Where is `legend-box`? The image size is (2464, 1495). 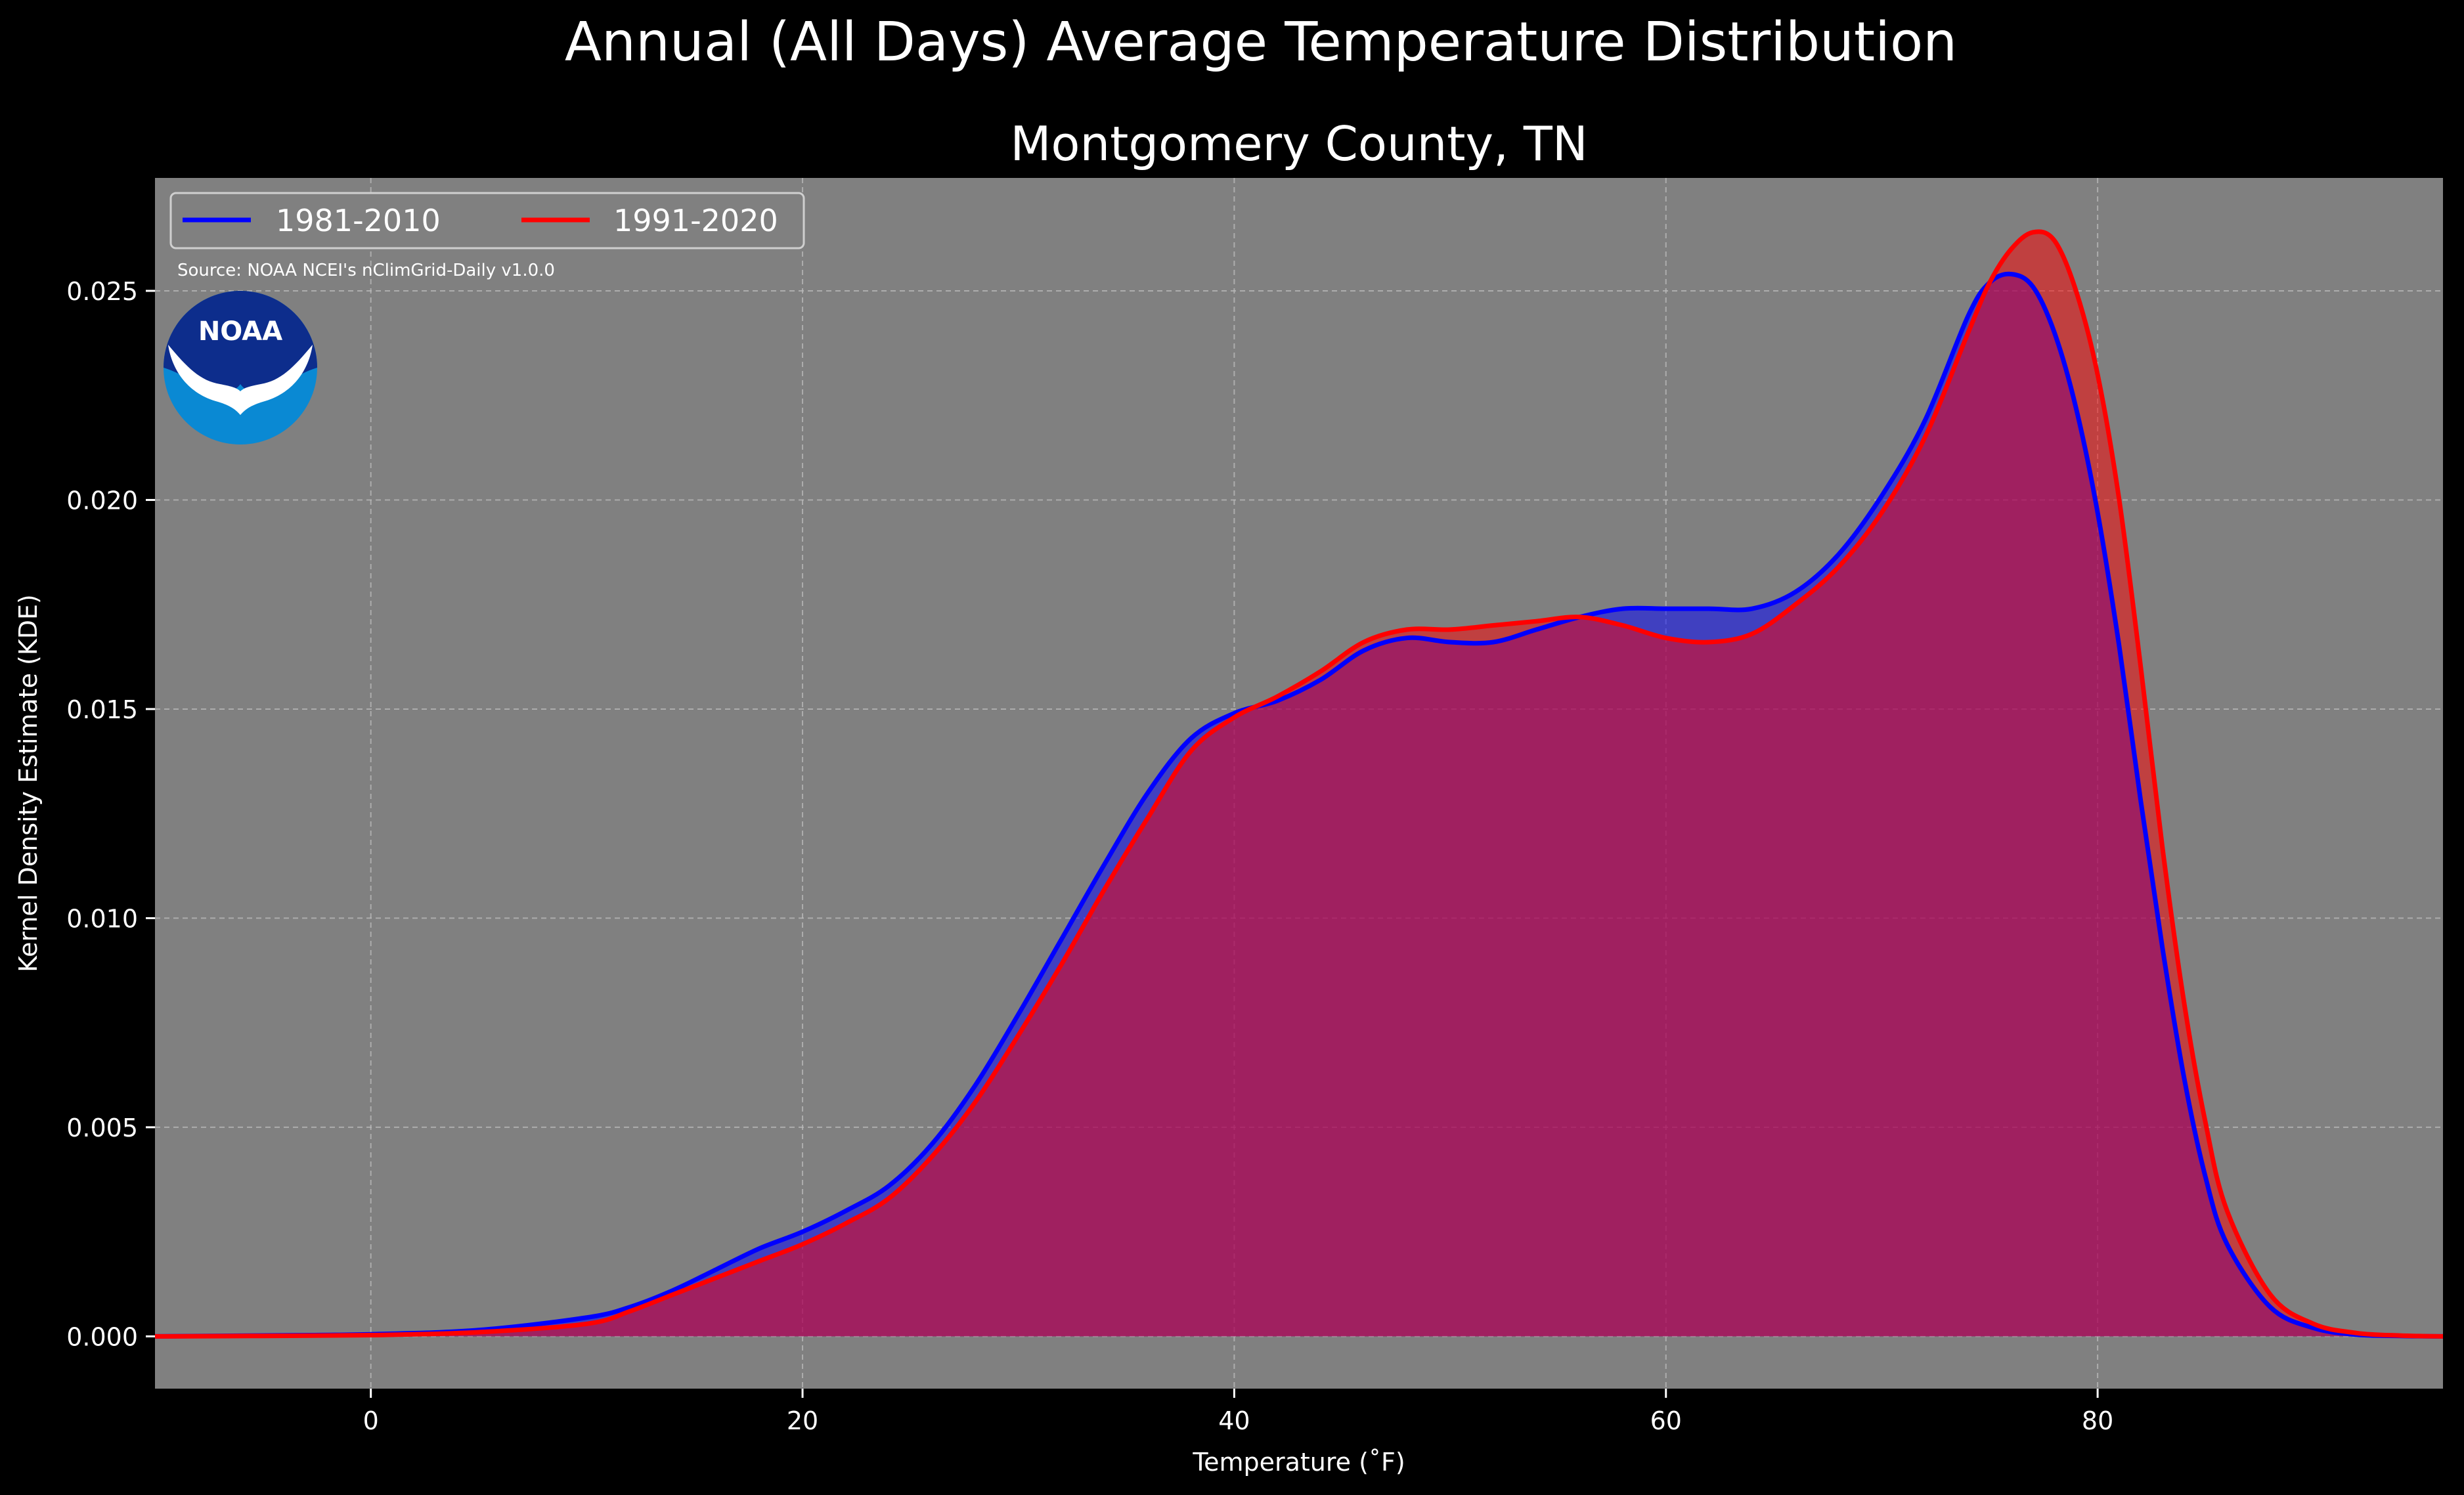 legend-box is located at coordinates (487, 220).